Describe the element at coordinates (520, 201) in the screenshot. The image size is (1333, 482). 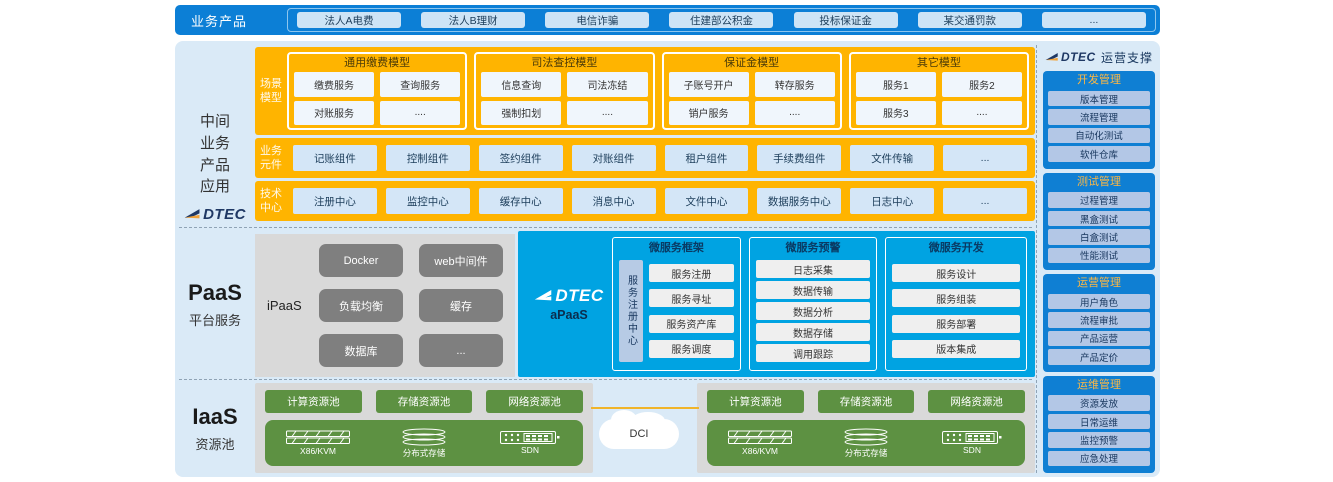
I see `tech-center-button: 缓存中心` at that location.